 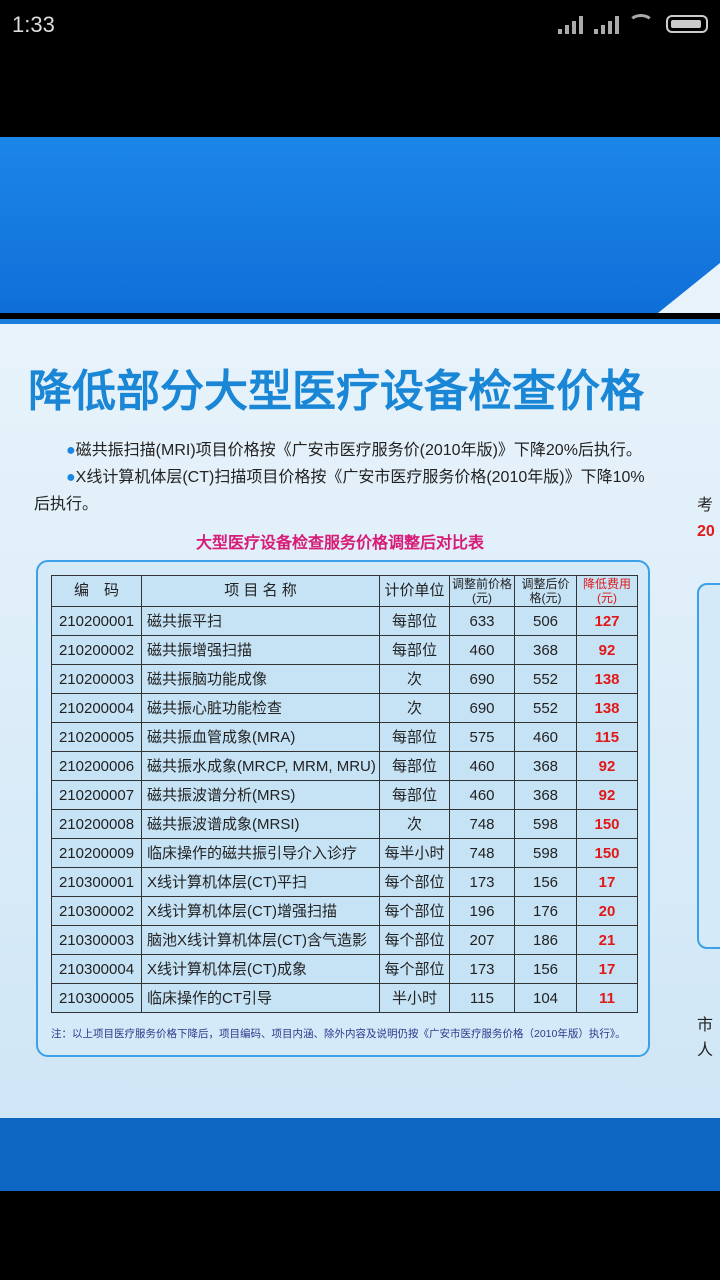 What do you see at coordinates (260, 621) in the screenshot?
I see `item-name-cell: 磁共振平扫` at bounding box center [260, 621].